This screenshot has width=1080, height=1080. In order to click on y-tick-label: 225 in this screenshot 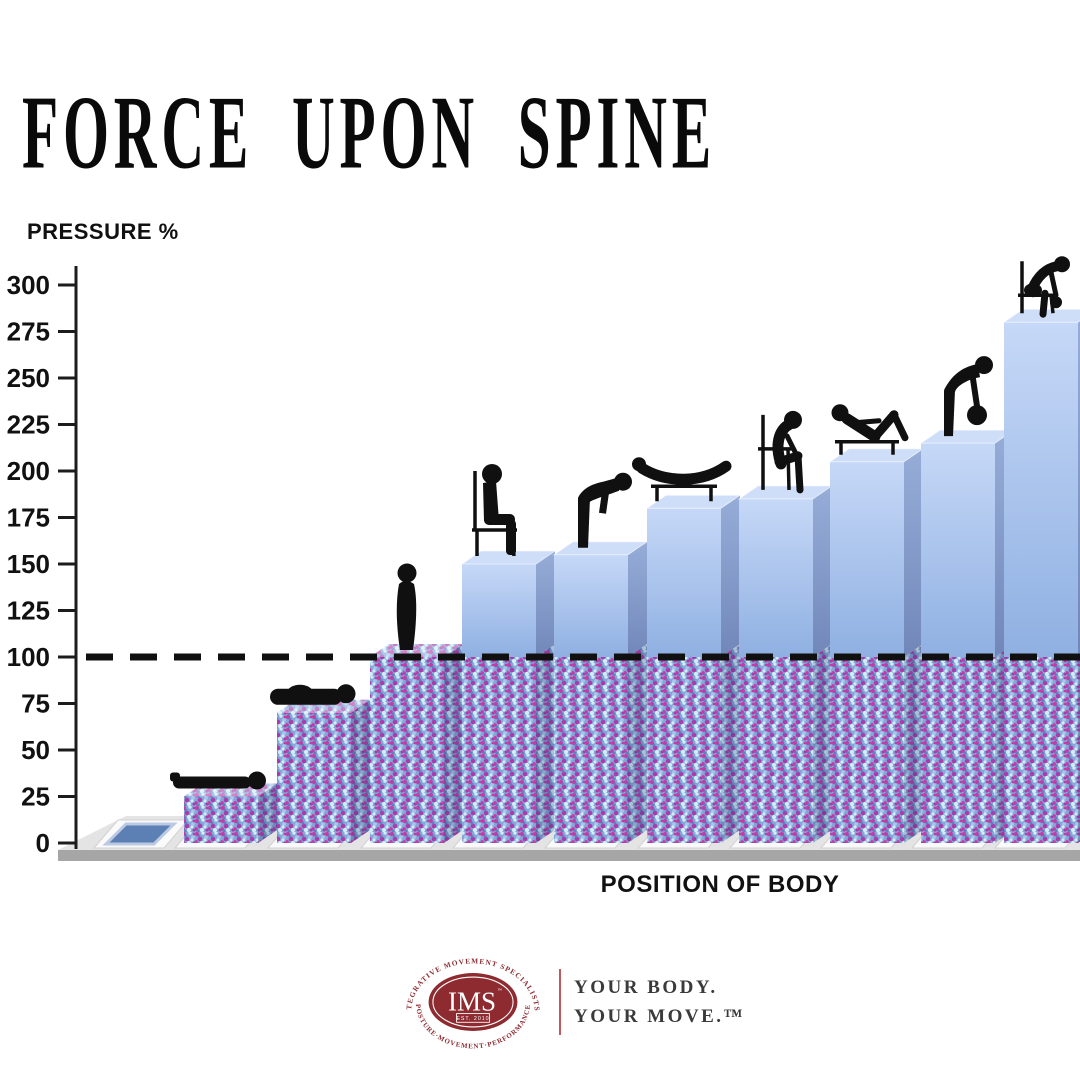, I will do `click(28, 425)`.